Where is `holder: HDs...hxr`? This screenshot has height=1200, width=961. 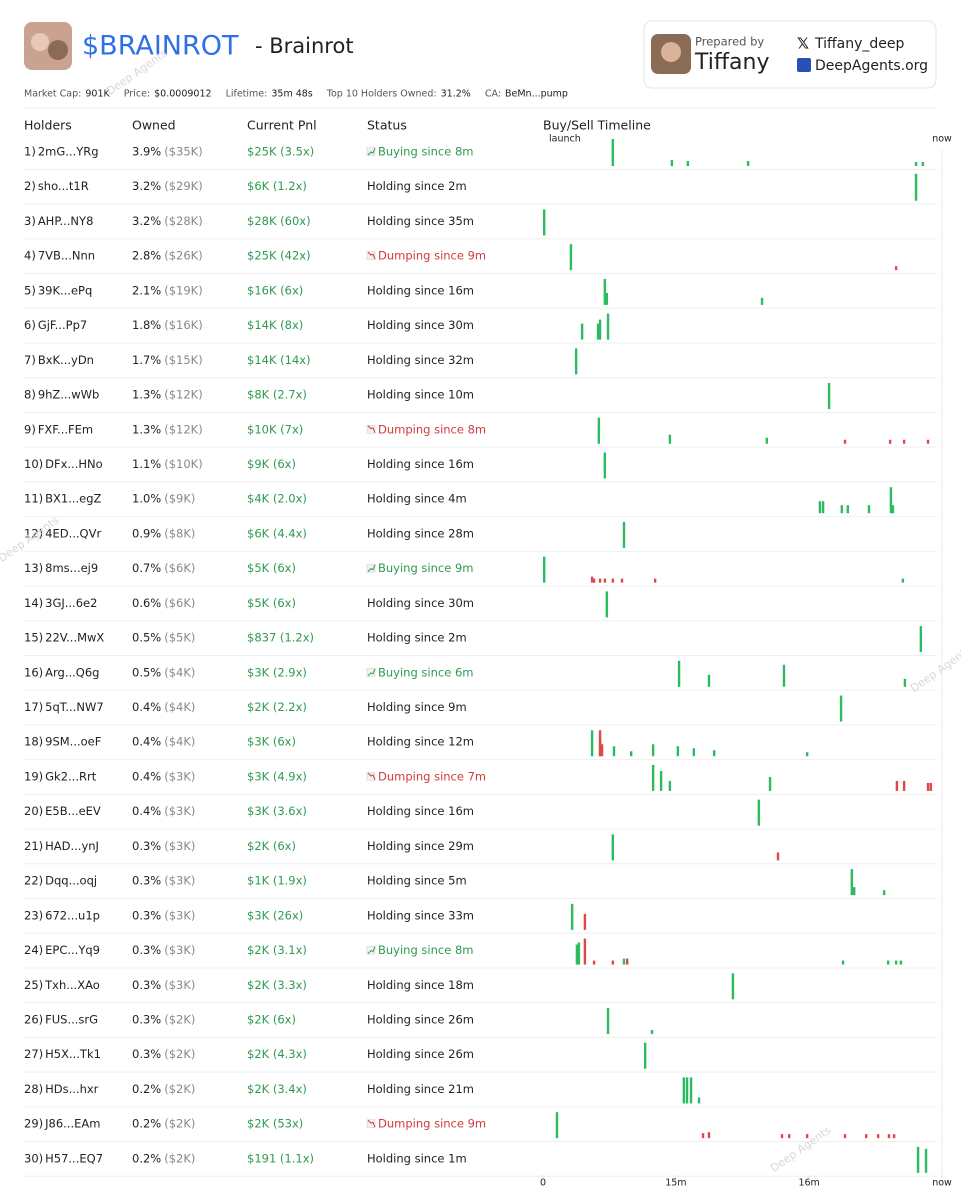 holder: HDs...hxr is located at coordinates (72, 1089).